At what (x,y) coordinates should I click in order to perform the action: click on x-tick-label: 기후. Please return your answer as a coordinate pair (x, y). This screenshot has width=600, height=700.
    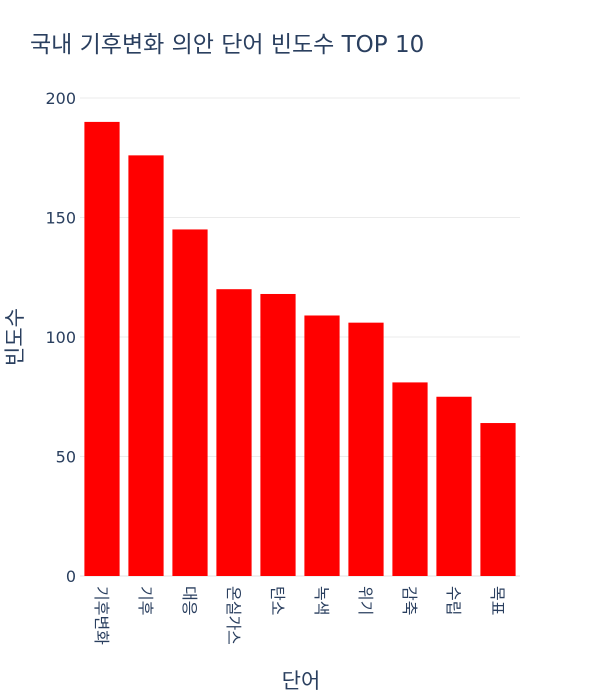
    Looking at the image, I should click on (145, 600).